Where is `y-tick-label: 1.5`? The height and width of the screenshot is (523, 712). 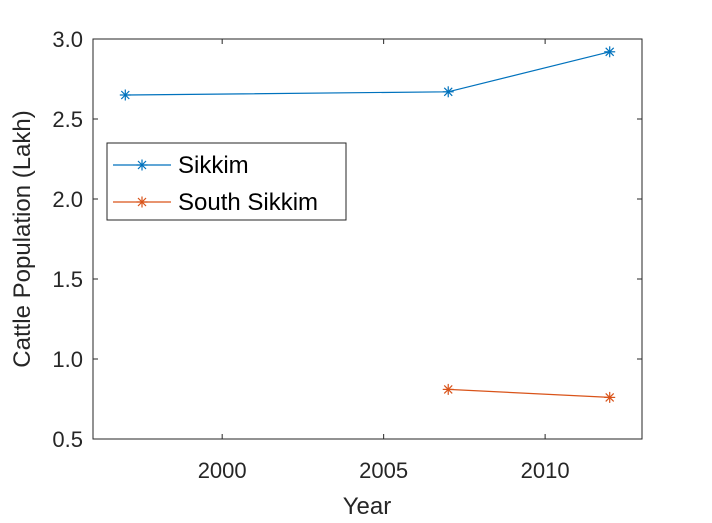 y-tick-label: 1.5 is located at coordinates (67, 279).